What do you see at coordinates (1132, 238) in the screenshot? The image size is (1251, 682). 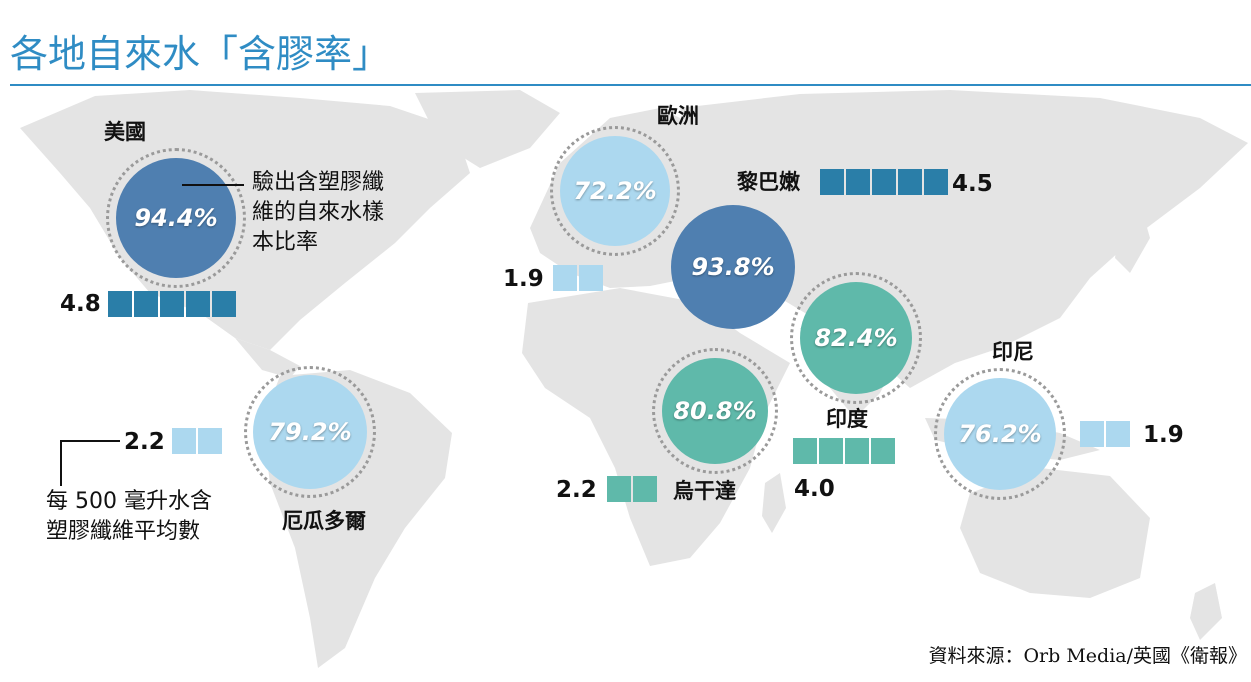 I see `japan-landmass` at bounding box center [1132, 238].